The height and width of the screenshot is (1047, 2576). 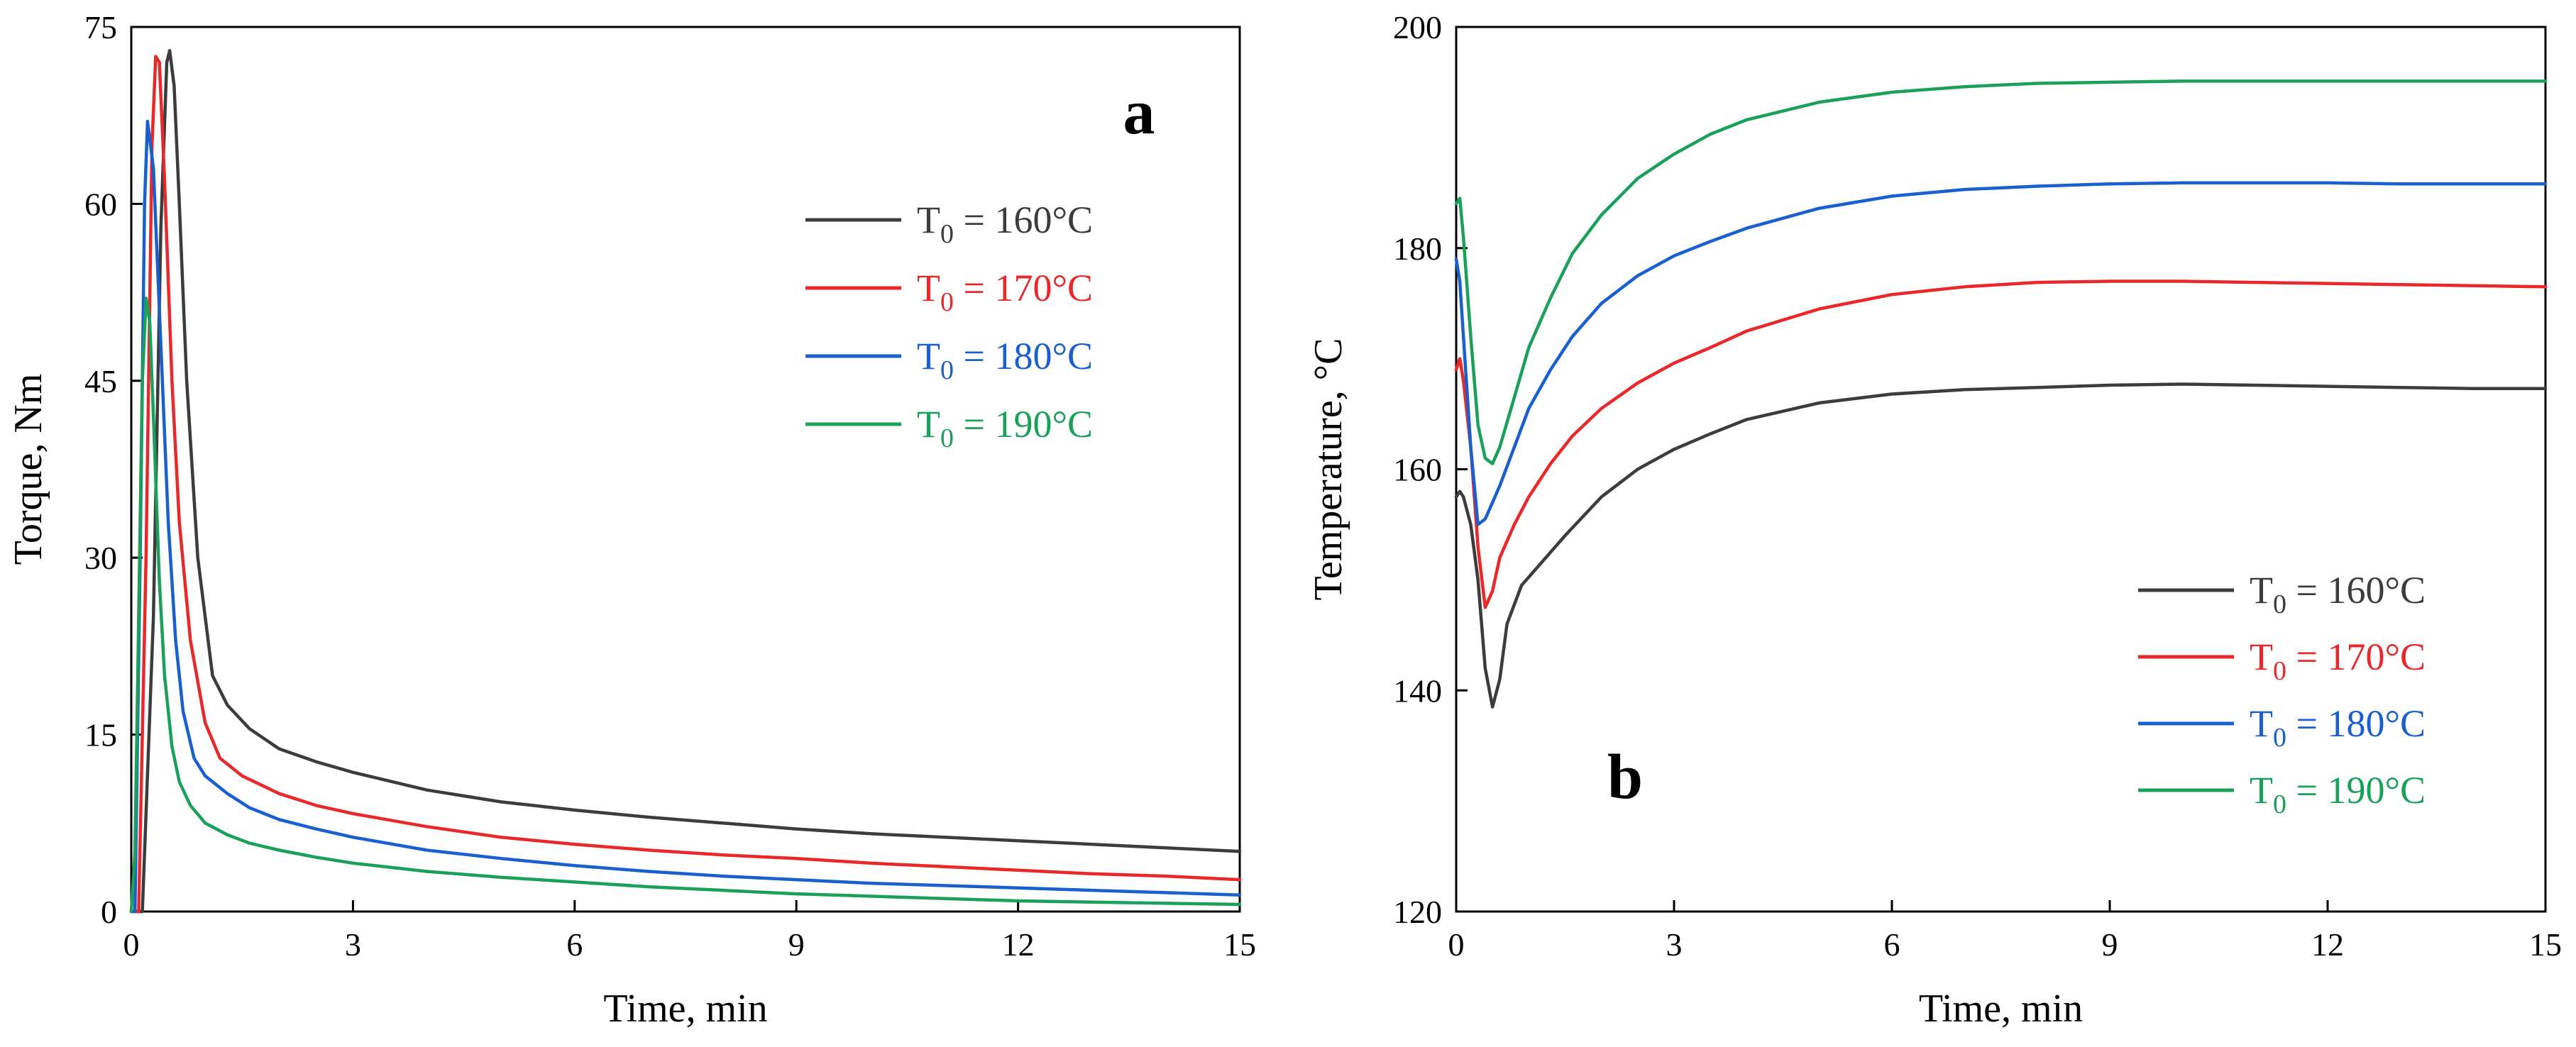 I want to click on panel-label: b, so click(x=1625, y=777).